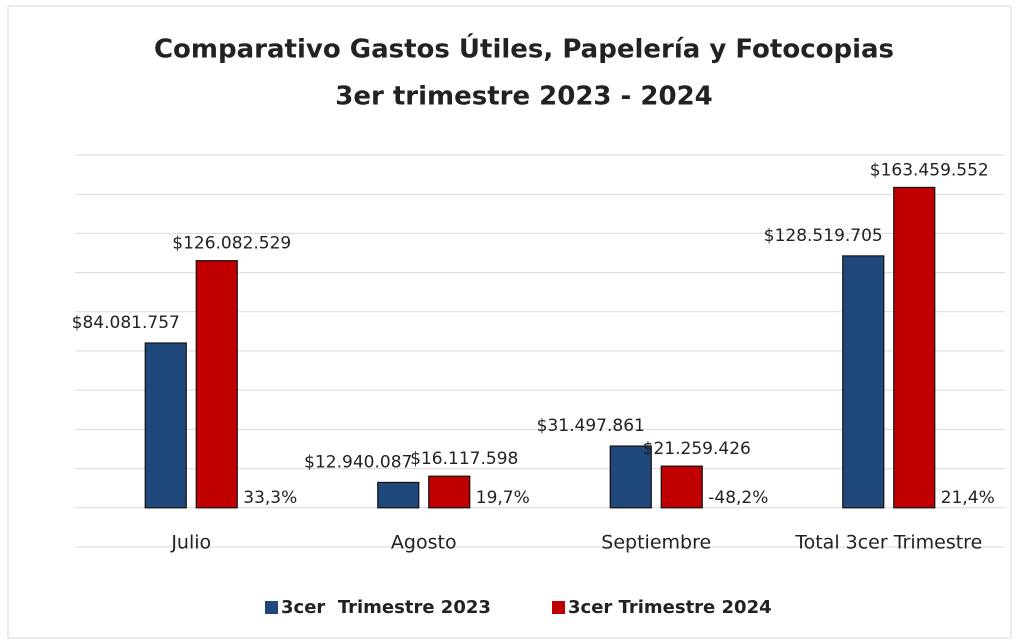 This screenshot has height=642, width=1019. Describe the element at coordinates (670, 607) in the screenshot. I see `legend-label: 3cer Trimestre 2024` at that location.